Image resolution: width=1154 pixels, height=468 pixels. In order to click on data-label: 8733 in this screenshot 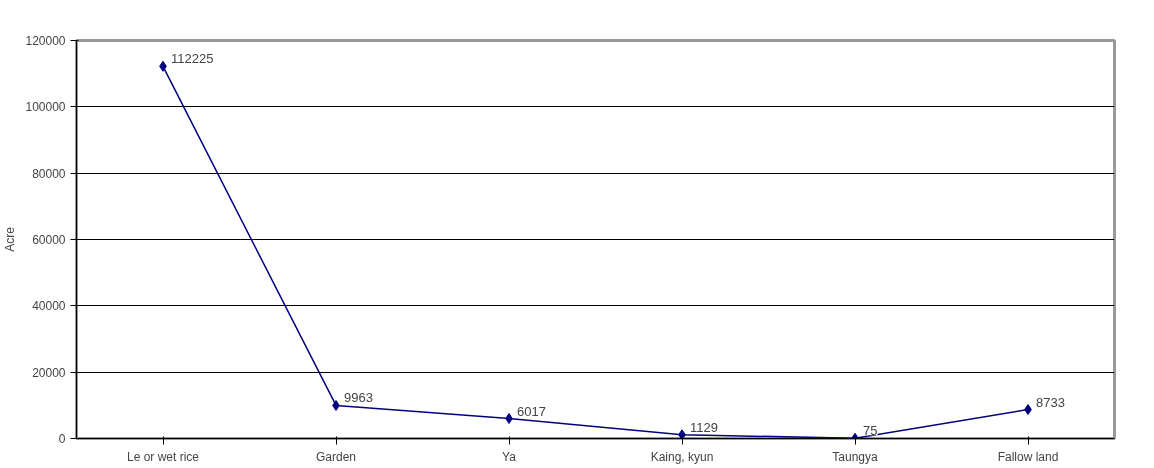, I will do `click(1050, 402)`.